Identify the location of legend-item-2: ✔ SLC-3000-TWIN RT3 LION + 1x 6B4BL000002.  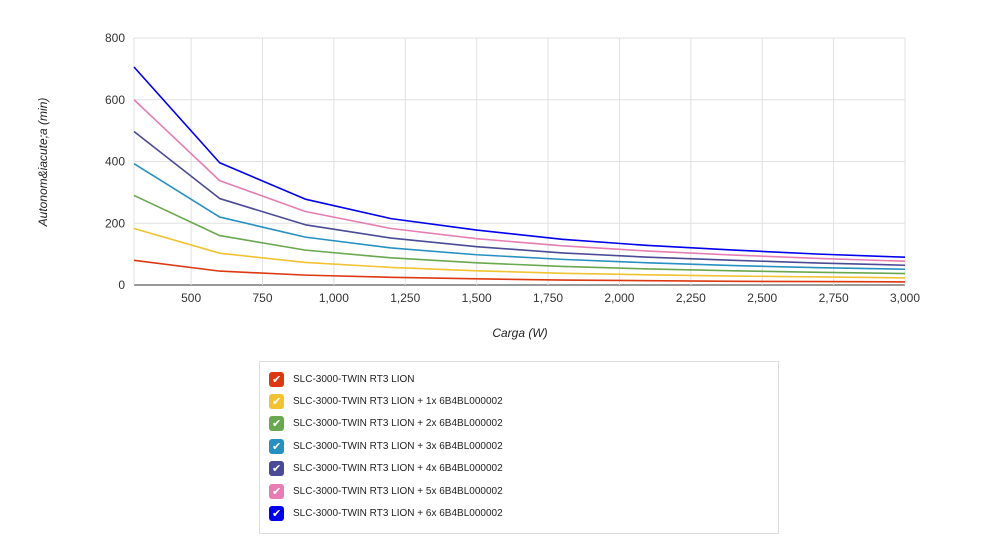
(386, 401).